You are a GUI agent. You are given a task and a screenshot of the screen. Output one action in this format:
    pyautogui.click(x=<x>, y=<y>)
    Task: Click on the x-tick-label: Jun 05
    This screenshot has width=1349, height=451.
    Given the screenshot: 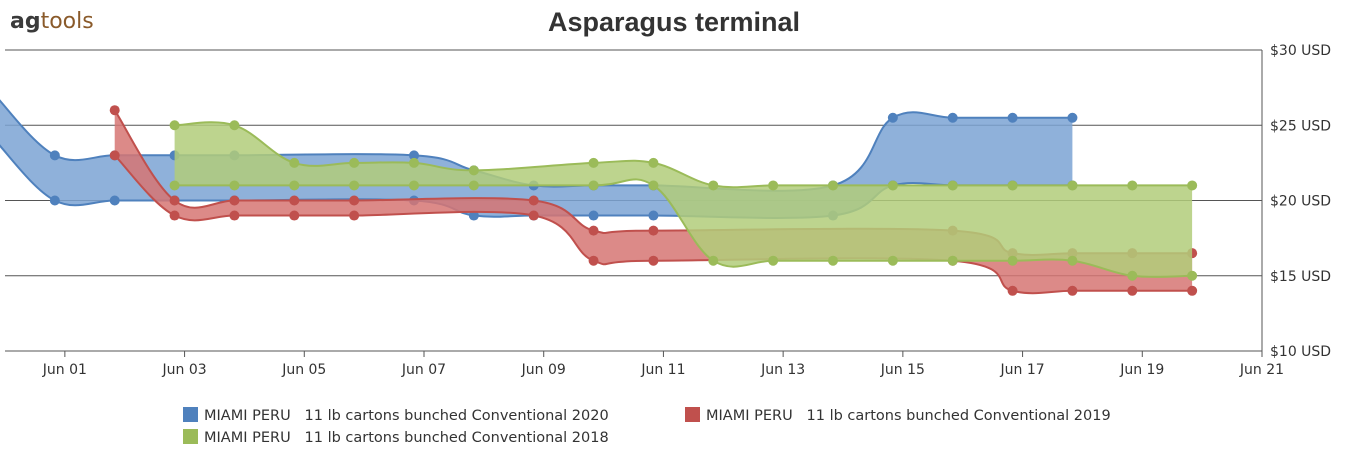 What is the action you would take?
    pyautogui.click(x=303, y=370)
    